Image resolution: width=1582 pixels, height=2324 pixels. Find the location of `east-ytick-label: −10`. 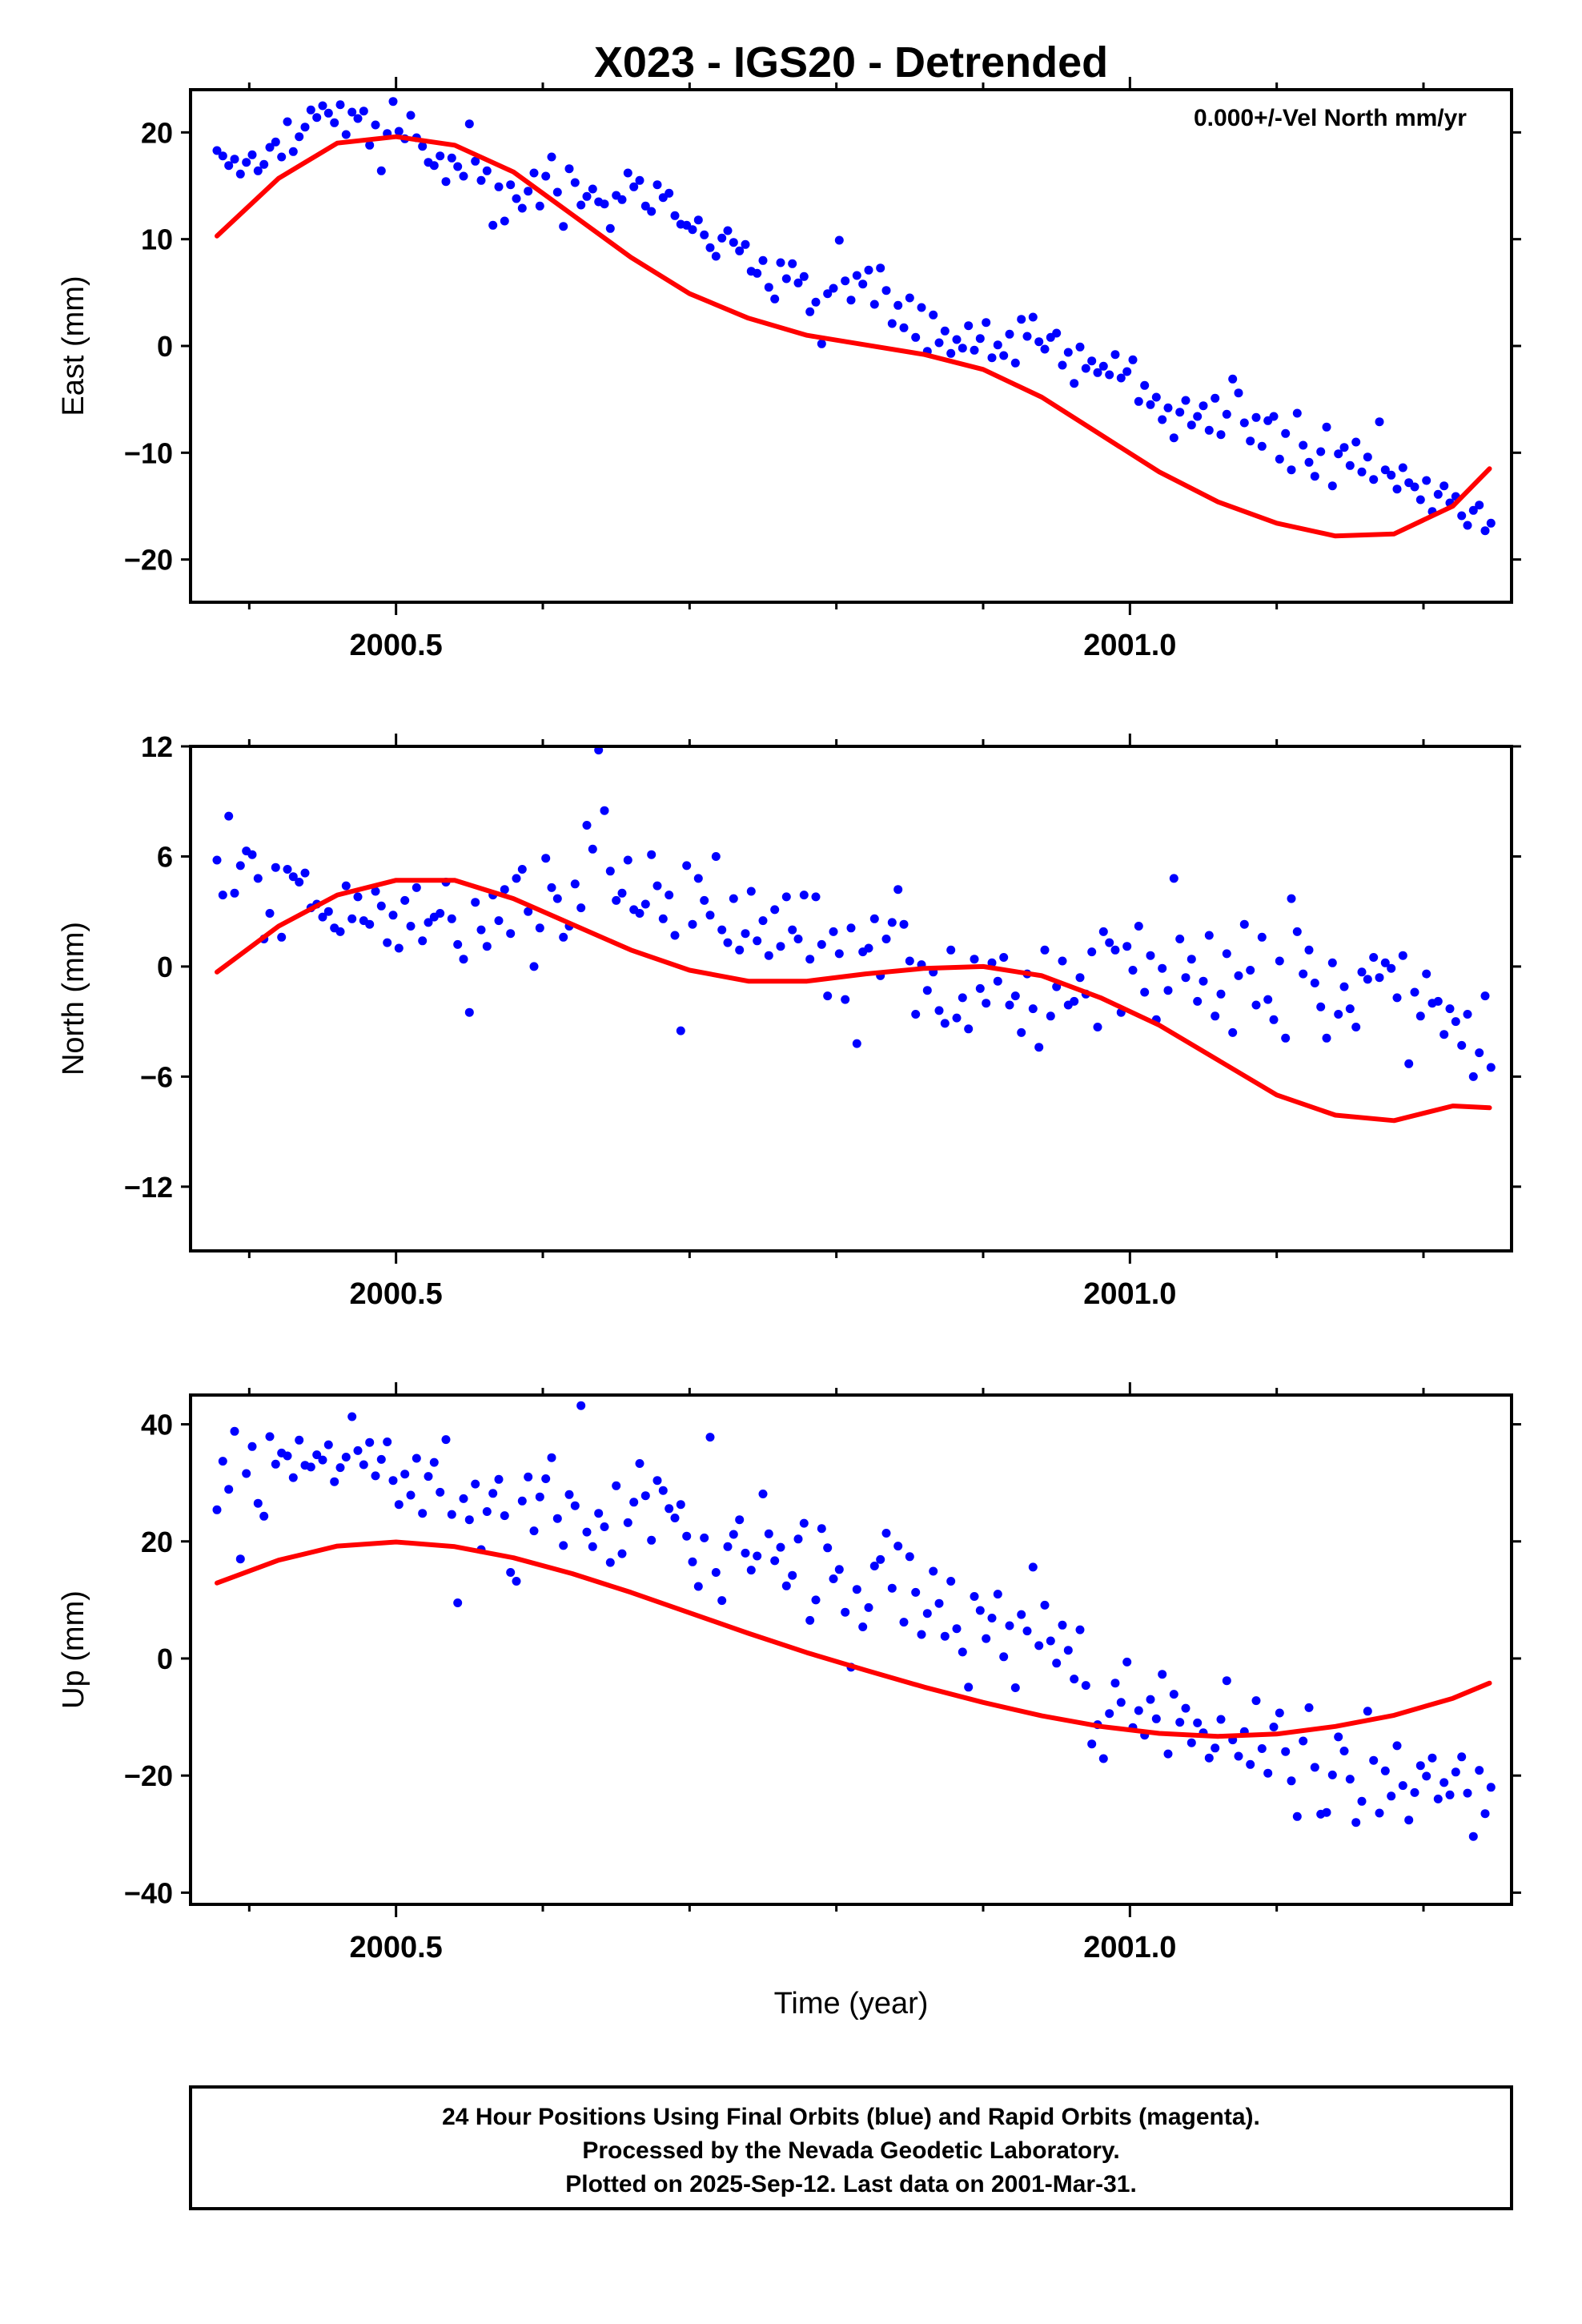

east-ytick-label: −10 is located at coordinates (148, 452).